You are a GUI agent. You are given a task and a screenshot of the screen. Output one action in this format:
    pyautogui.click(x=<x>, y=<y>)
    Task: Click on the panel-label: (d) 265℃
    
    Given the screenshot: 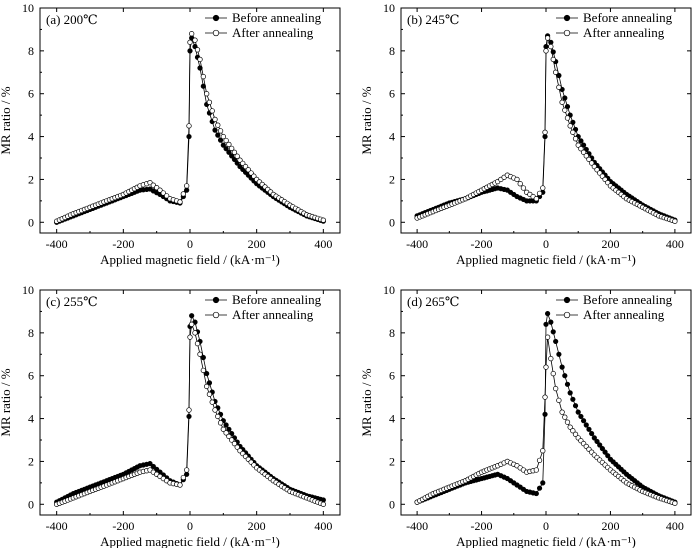 What is the action you would take?
    pyautogui.click(x=433, y=301)
    